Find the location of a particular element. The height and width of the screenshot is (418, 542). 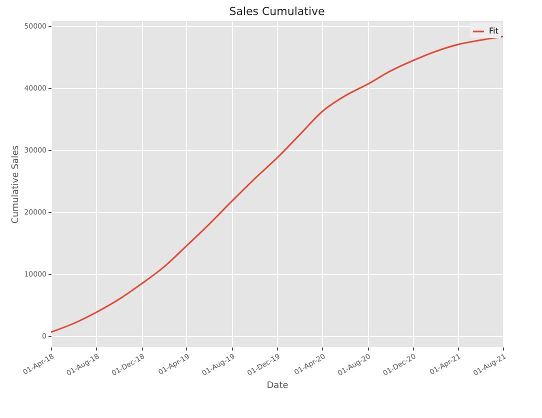

x-axis-title: Date is located at coordinates (277, 385).